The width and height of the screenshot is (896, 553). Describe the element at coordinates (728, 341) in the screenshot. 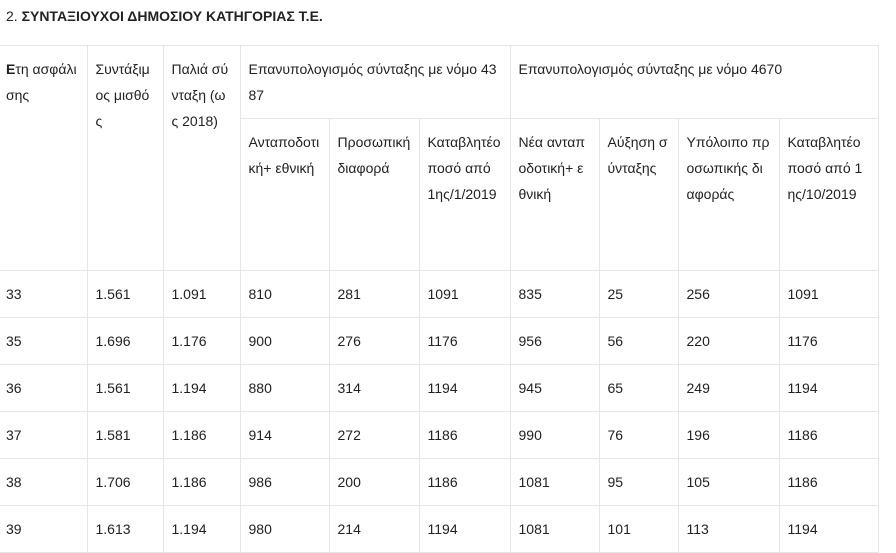

I see `cell-remaining-diff: 220` at that location.